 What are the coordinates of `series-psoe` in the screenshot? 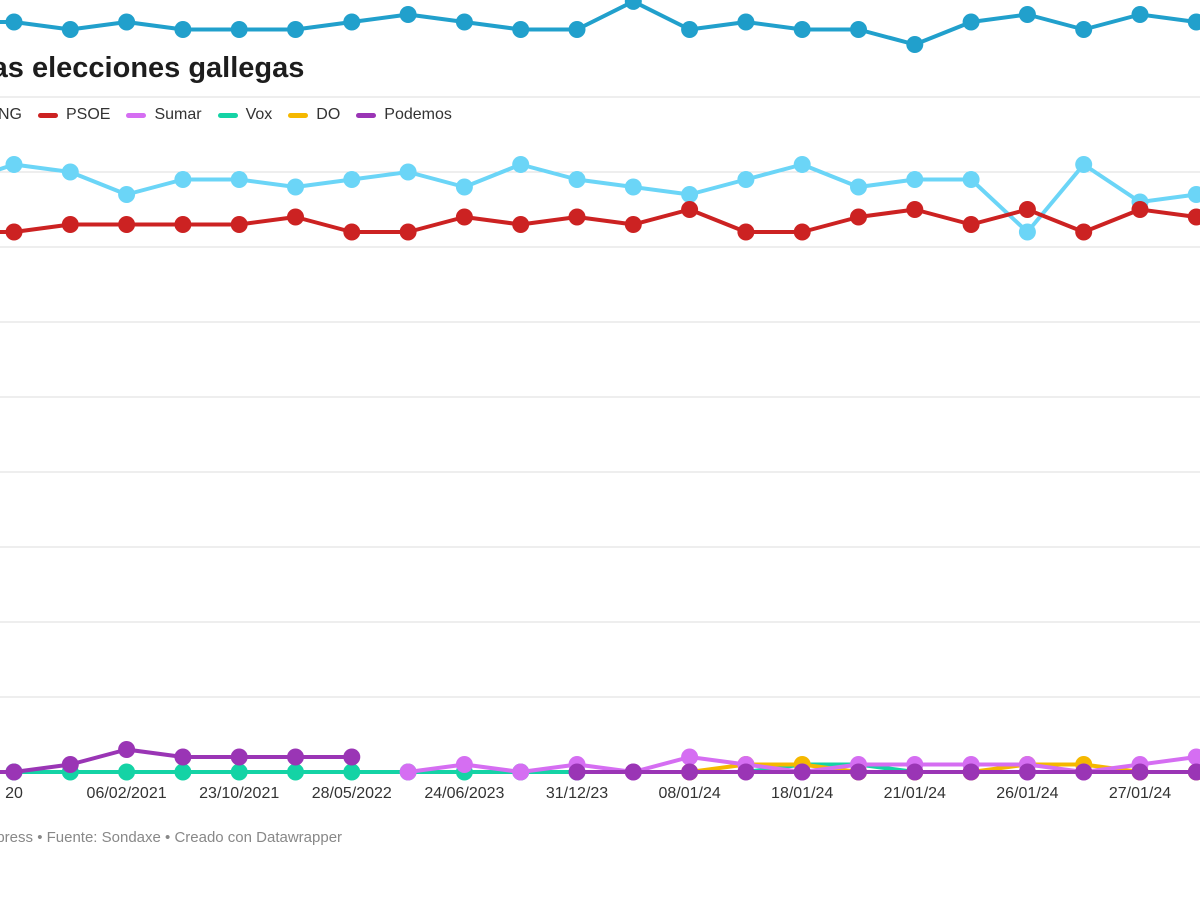 It's located at (600, 221).